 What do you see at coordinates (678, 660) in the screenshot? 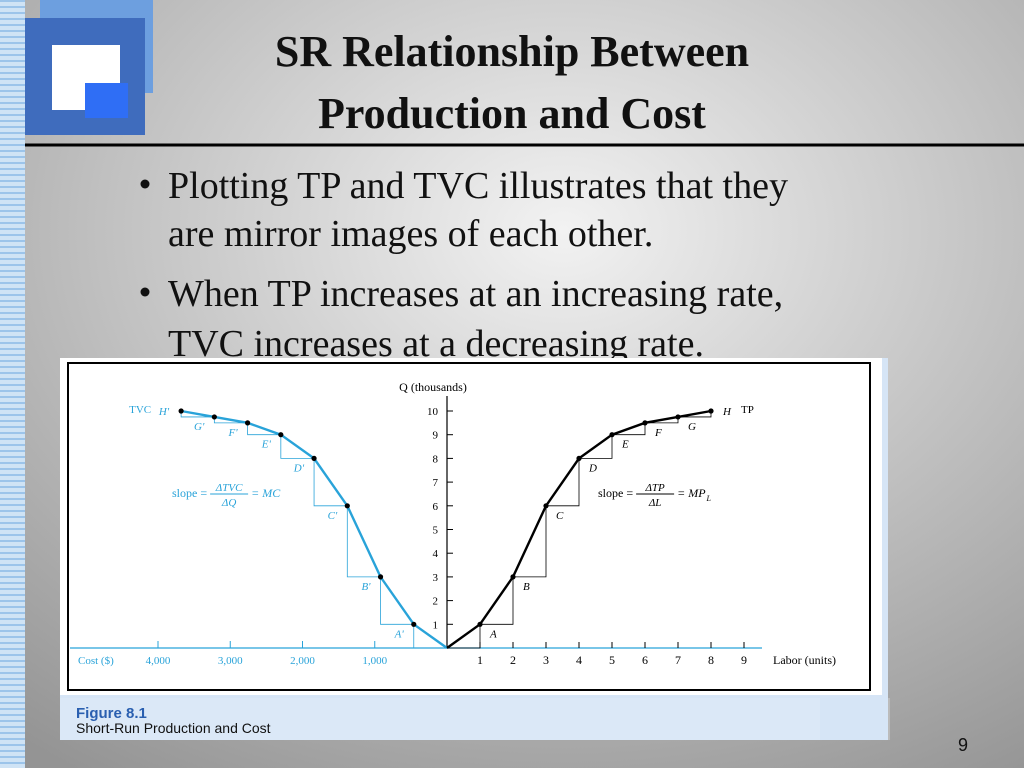
I see `x-tick-label: 7` at bounding box center [678, 660].